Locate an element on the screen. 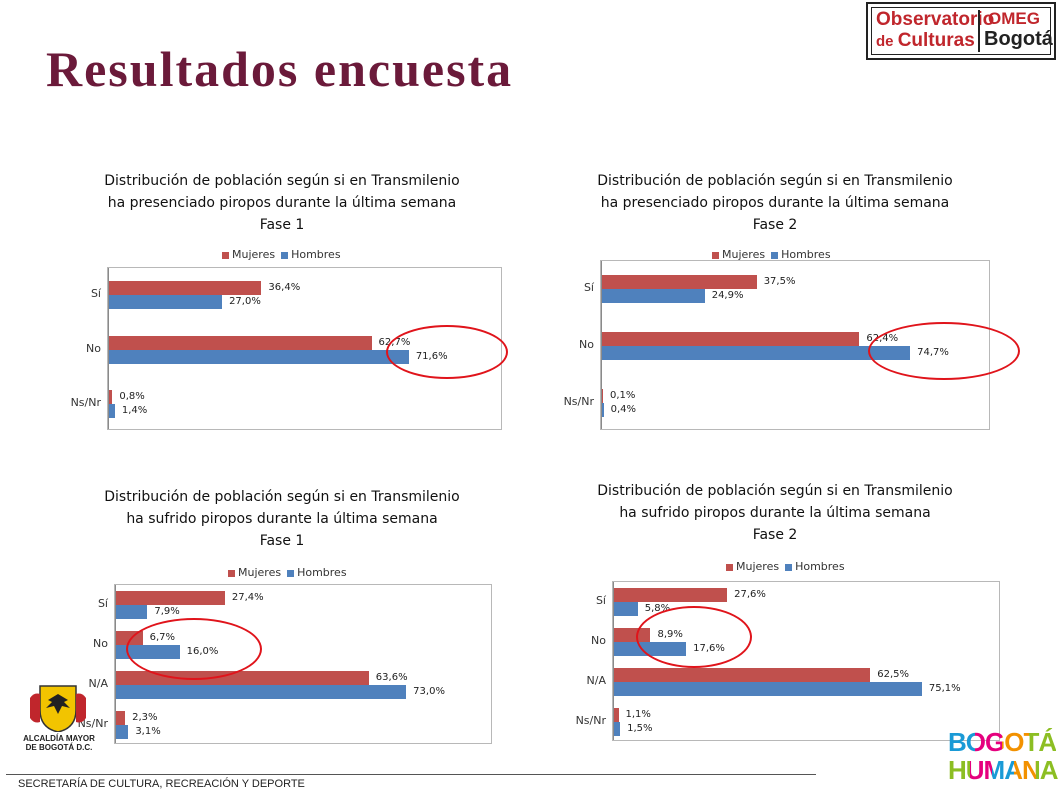 The width and height of the screenshot is (1058, 793). data-label: 27,4% is located at coordinates (247, 597).